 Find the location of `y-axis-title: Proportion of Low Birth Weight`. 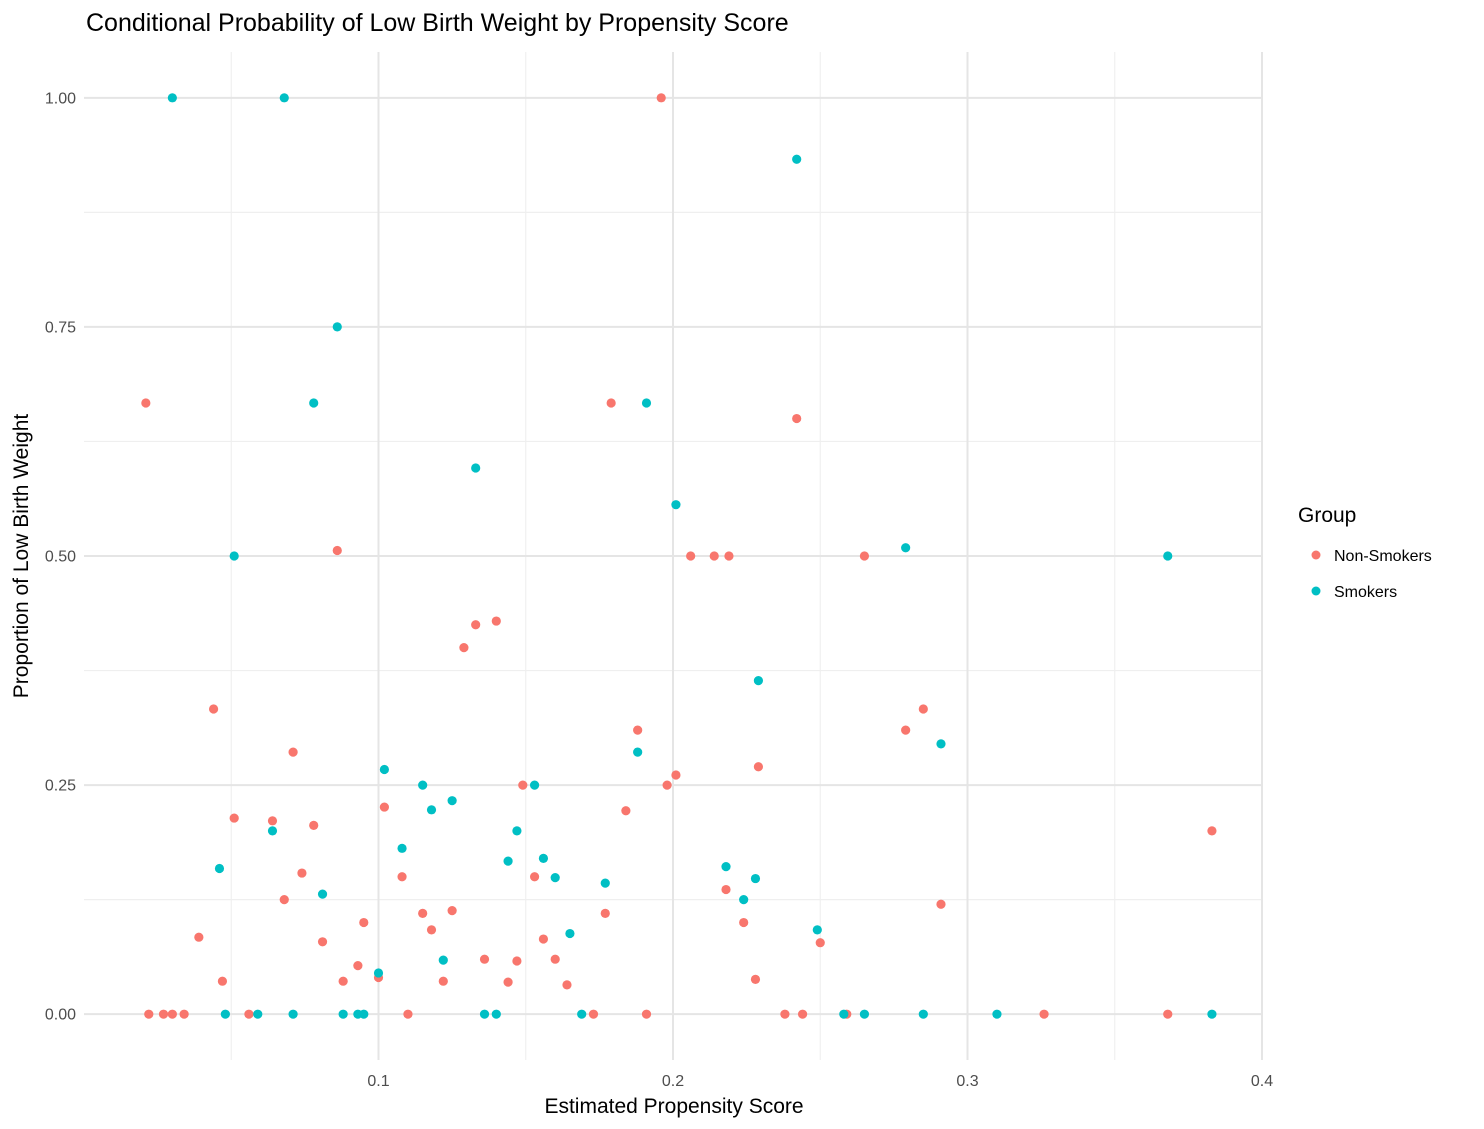

y-axis-title: Proportion of Low Birth Weight is located at coordinates (21, 556).